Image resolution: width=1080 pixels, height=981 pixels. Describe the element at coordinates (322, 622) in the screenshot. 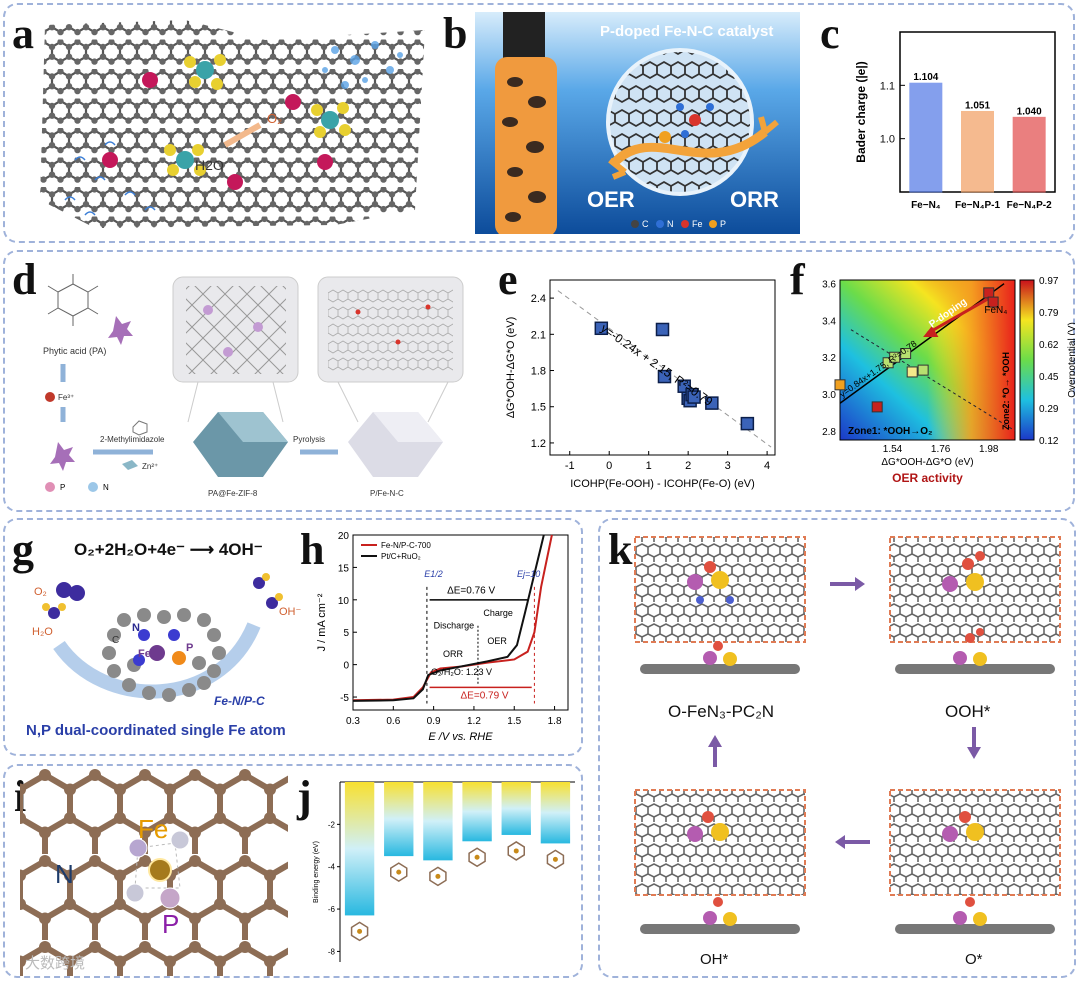

I see `y-axis-label: J / mA cm⁻²` at that location.